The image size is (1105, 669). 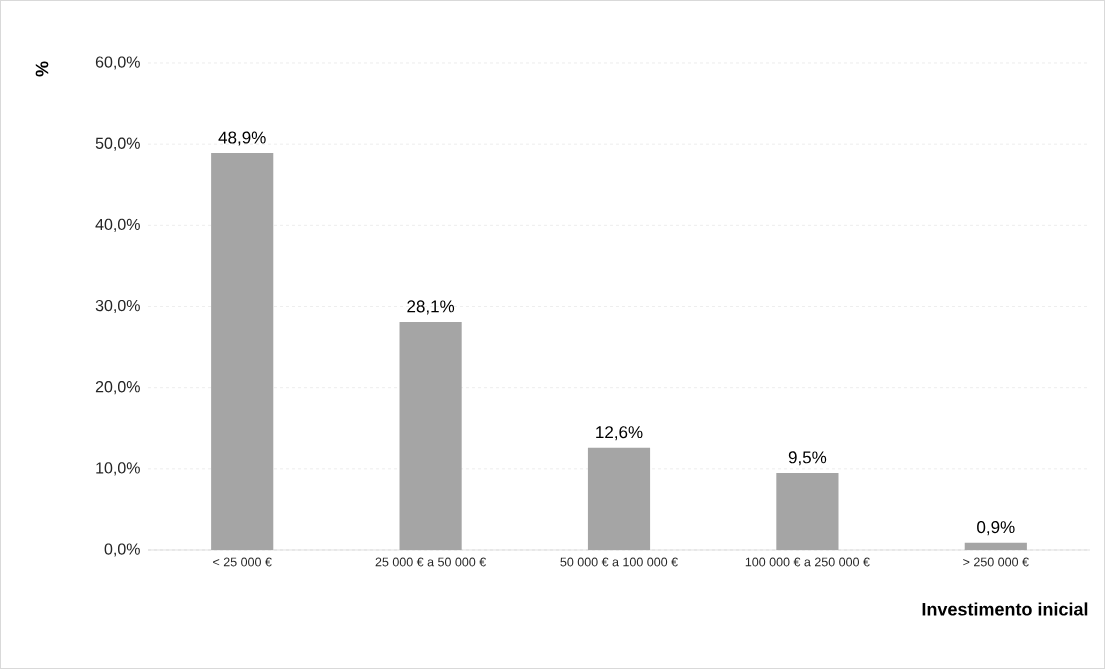 I want to click on y-tick-label: 60,0%, so click(x=117, y=63).